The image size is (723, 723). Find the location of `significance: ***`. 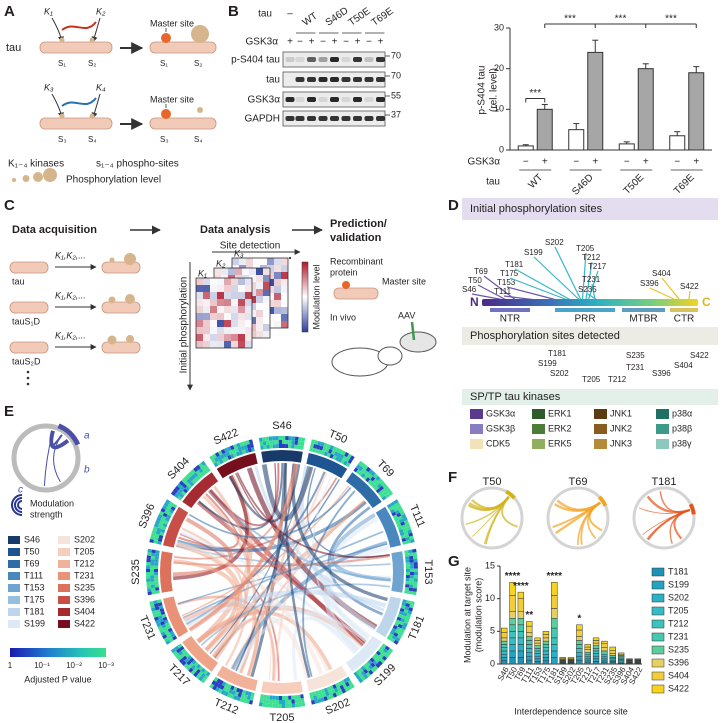

significance: *** is located at coordinates (535, 93).